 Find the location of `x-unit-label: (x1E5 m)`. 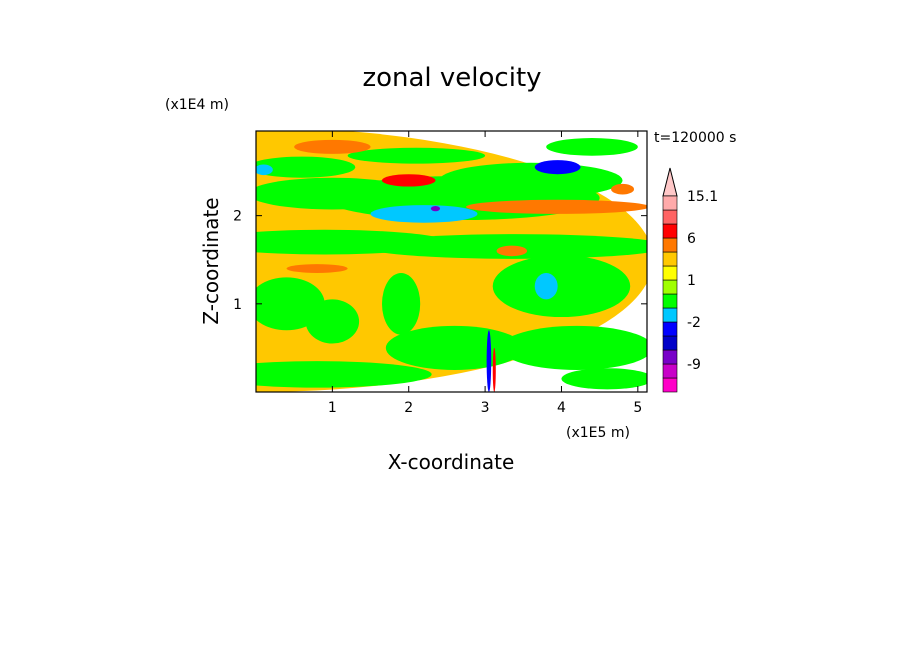

x-unit-label: (x1E5 m) is located at coordinates (598, 433).